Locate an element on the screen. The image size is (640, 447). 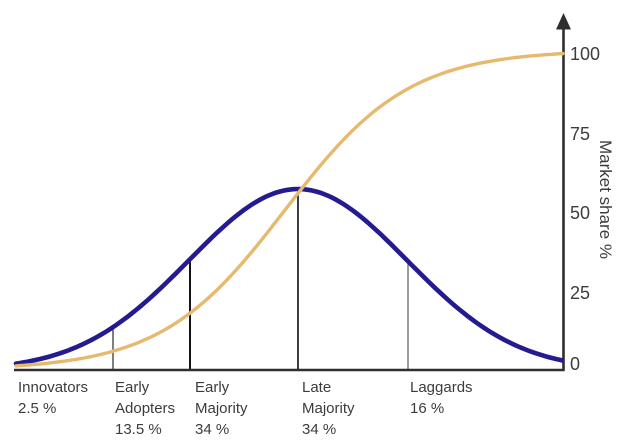
y-tick-label-25: 25 is located at coordinates (580, 292).